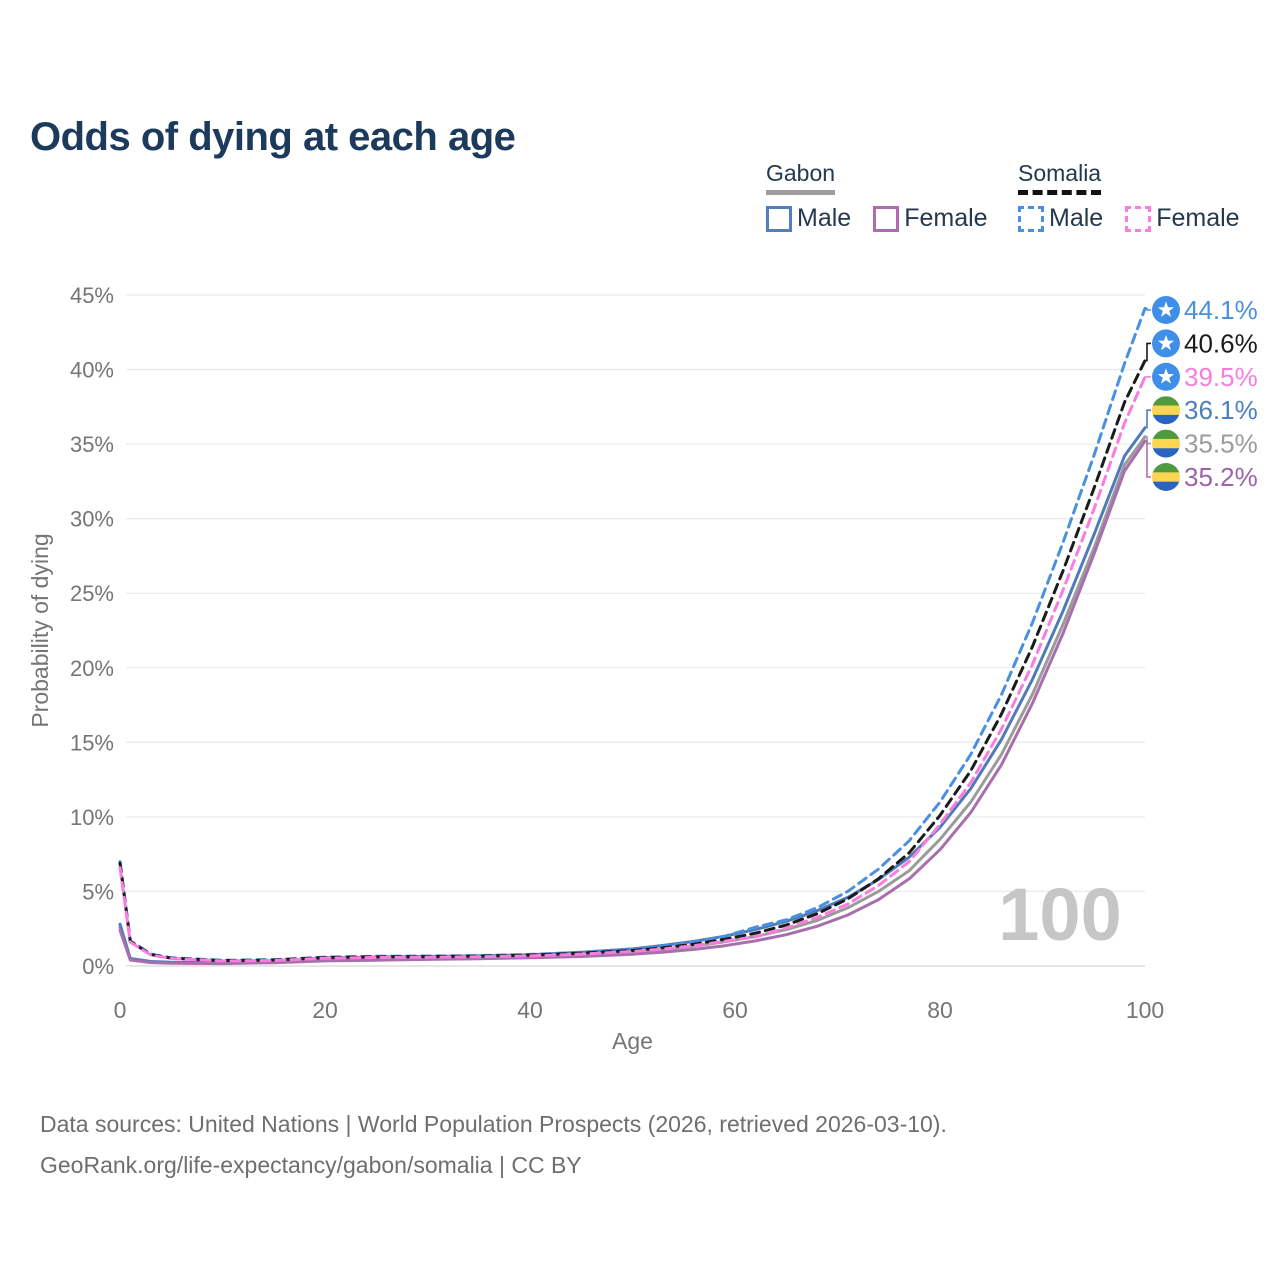  Describe the element at coordinates (1221, 343) in the screenshot. I see `end-label-somalia-both: 40.6%` at that location.